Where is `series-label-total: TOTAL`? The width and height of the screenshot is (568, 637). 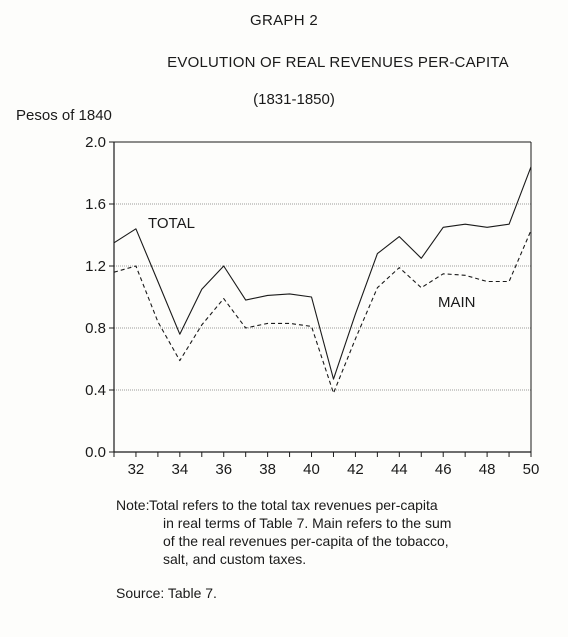
series-label-total: TOTAL is located at coordinates (171, 223).